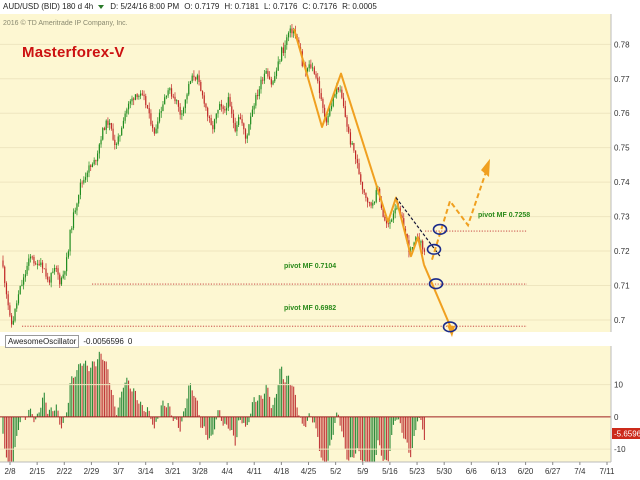 The height and width of the screenshot is (480, 640). Describe the element at coordinates (444, 471) in the screenshot. I see `date-tick-label: 5/30` at that location.